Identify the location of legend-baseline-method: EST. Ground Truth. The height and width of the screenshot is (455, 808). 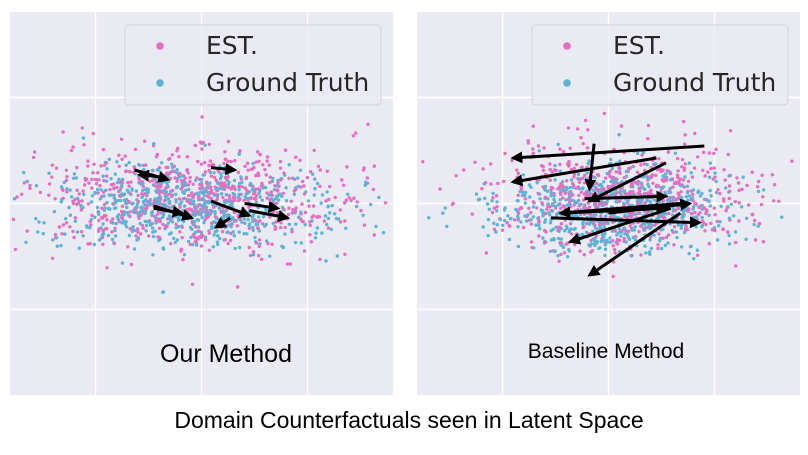
(660, 65).